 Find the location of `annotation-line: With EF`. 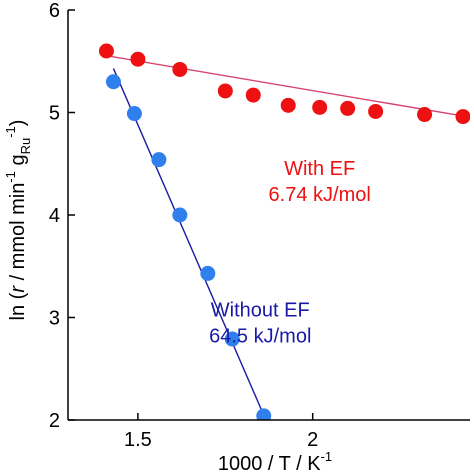

annotation-line: With EF is located at coordinates (319, 169).